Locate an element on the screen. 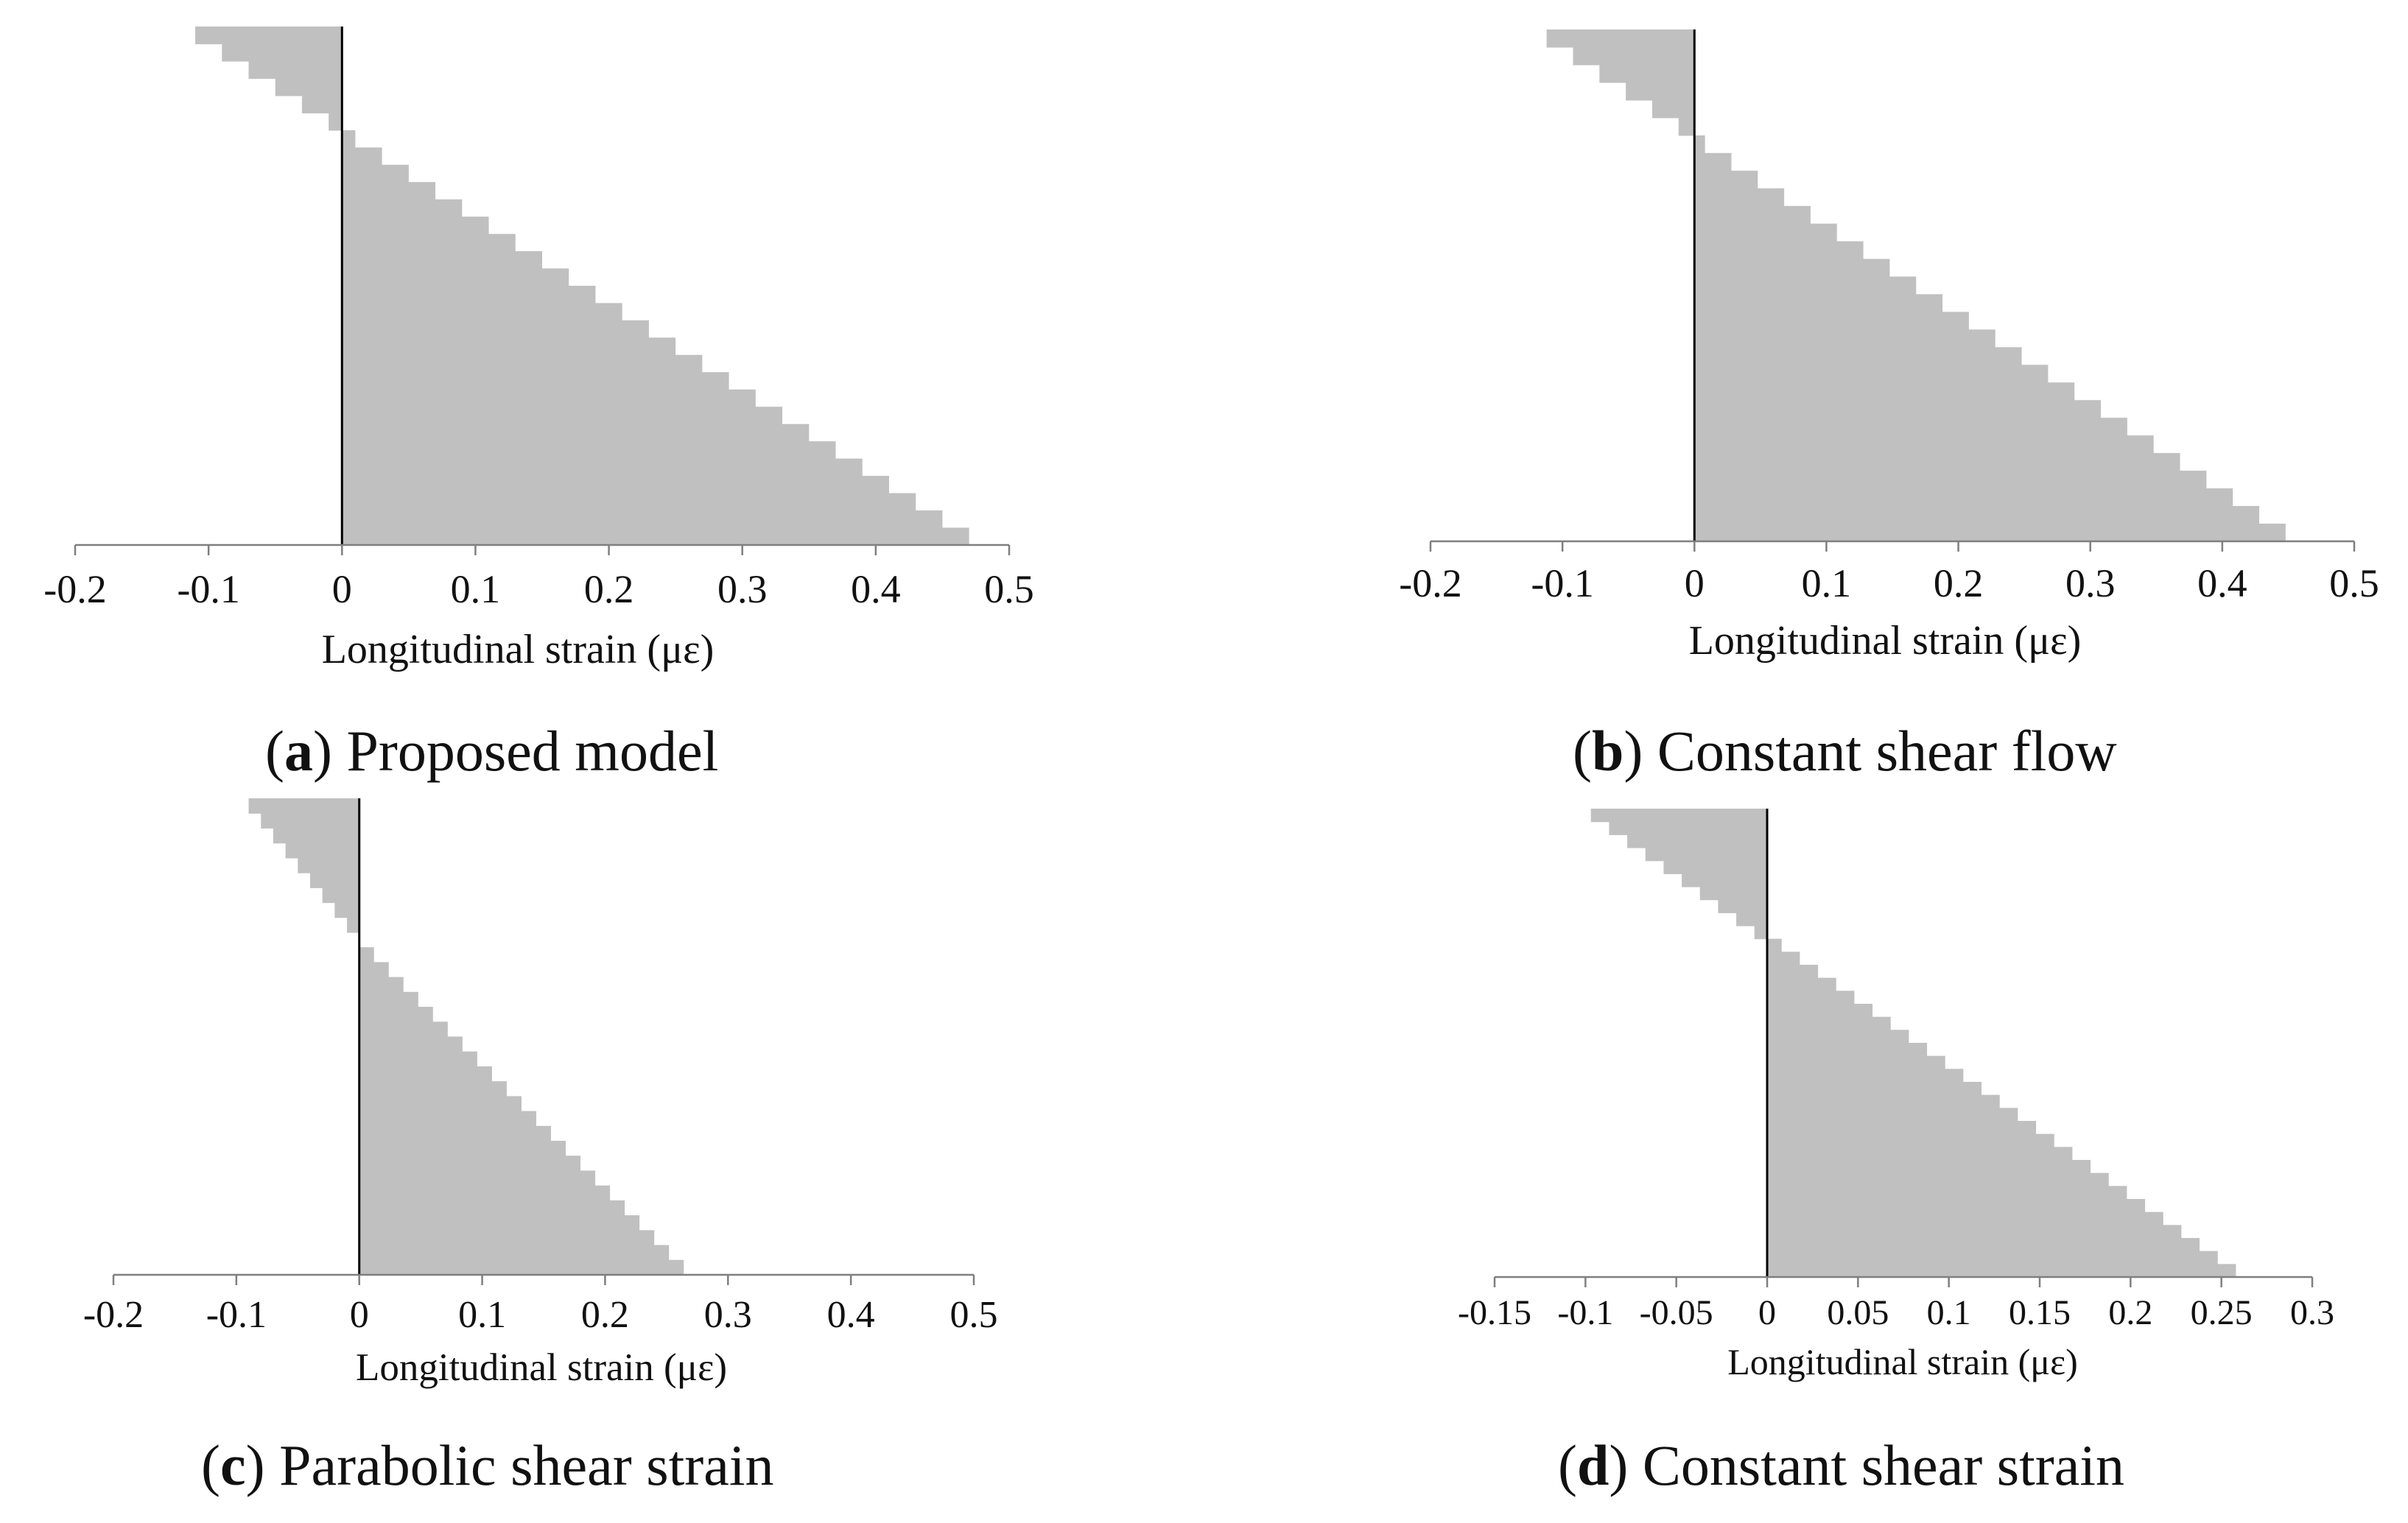 Image resolution: width=2408 pixels, height=1523 pixels. chart-d-tick-label: 0.2 is located at coordinates (2130, 1313).